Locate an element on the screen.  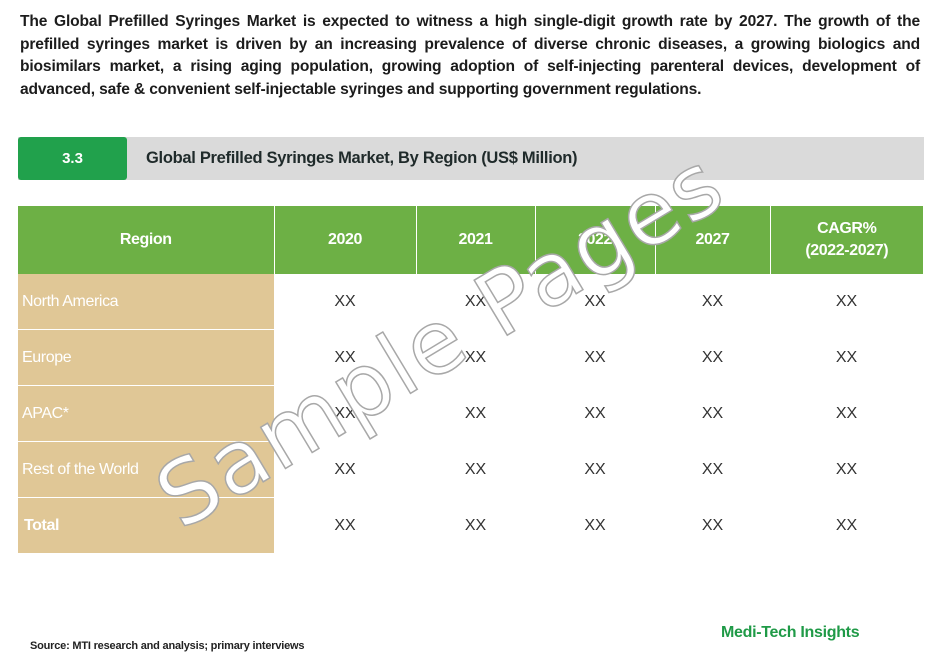
region-cell: Europe is located at coordinates (146, 357).